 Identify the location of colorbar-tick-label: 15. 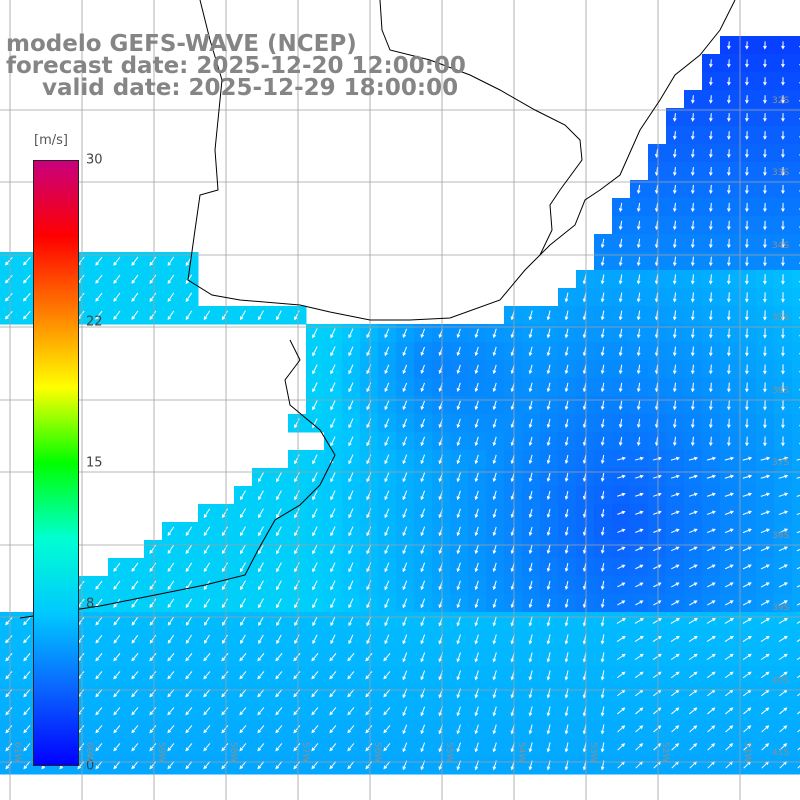
(94, 463).